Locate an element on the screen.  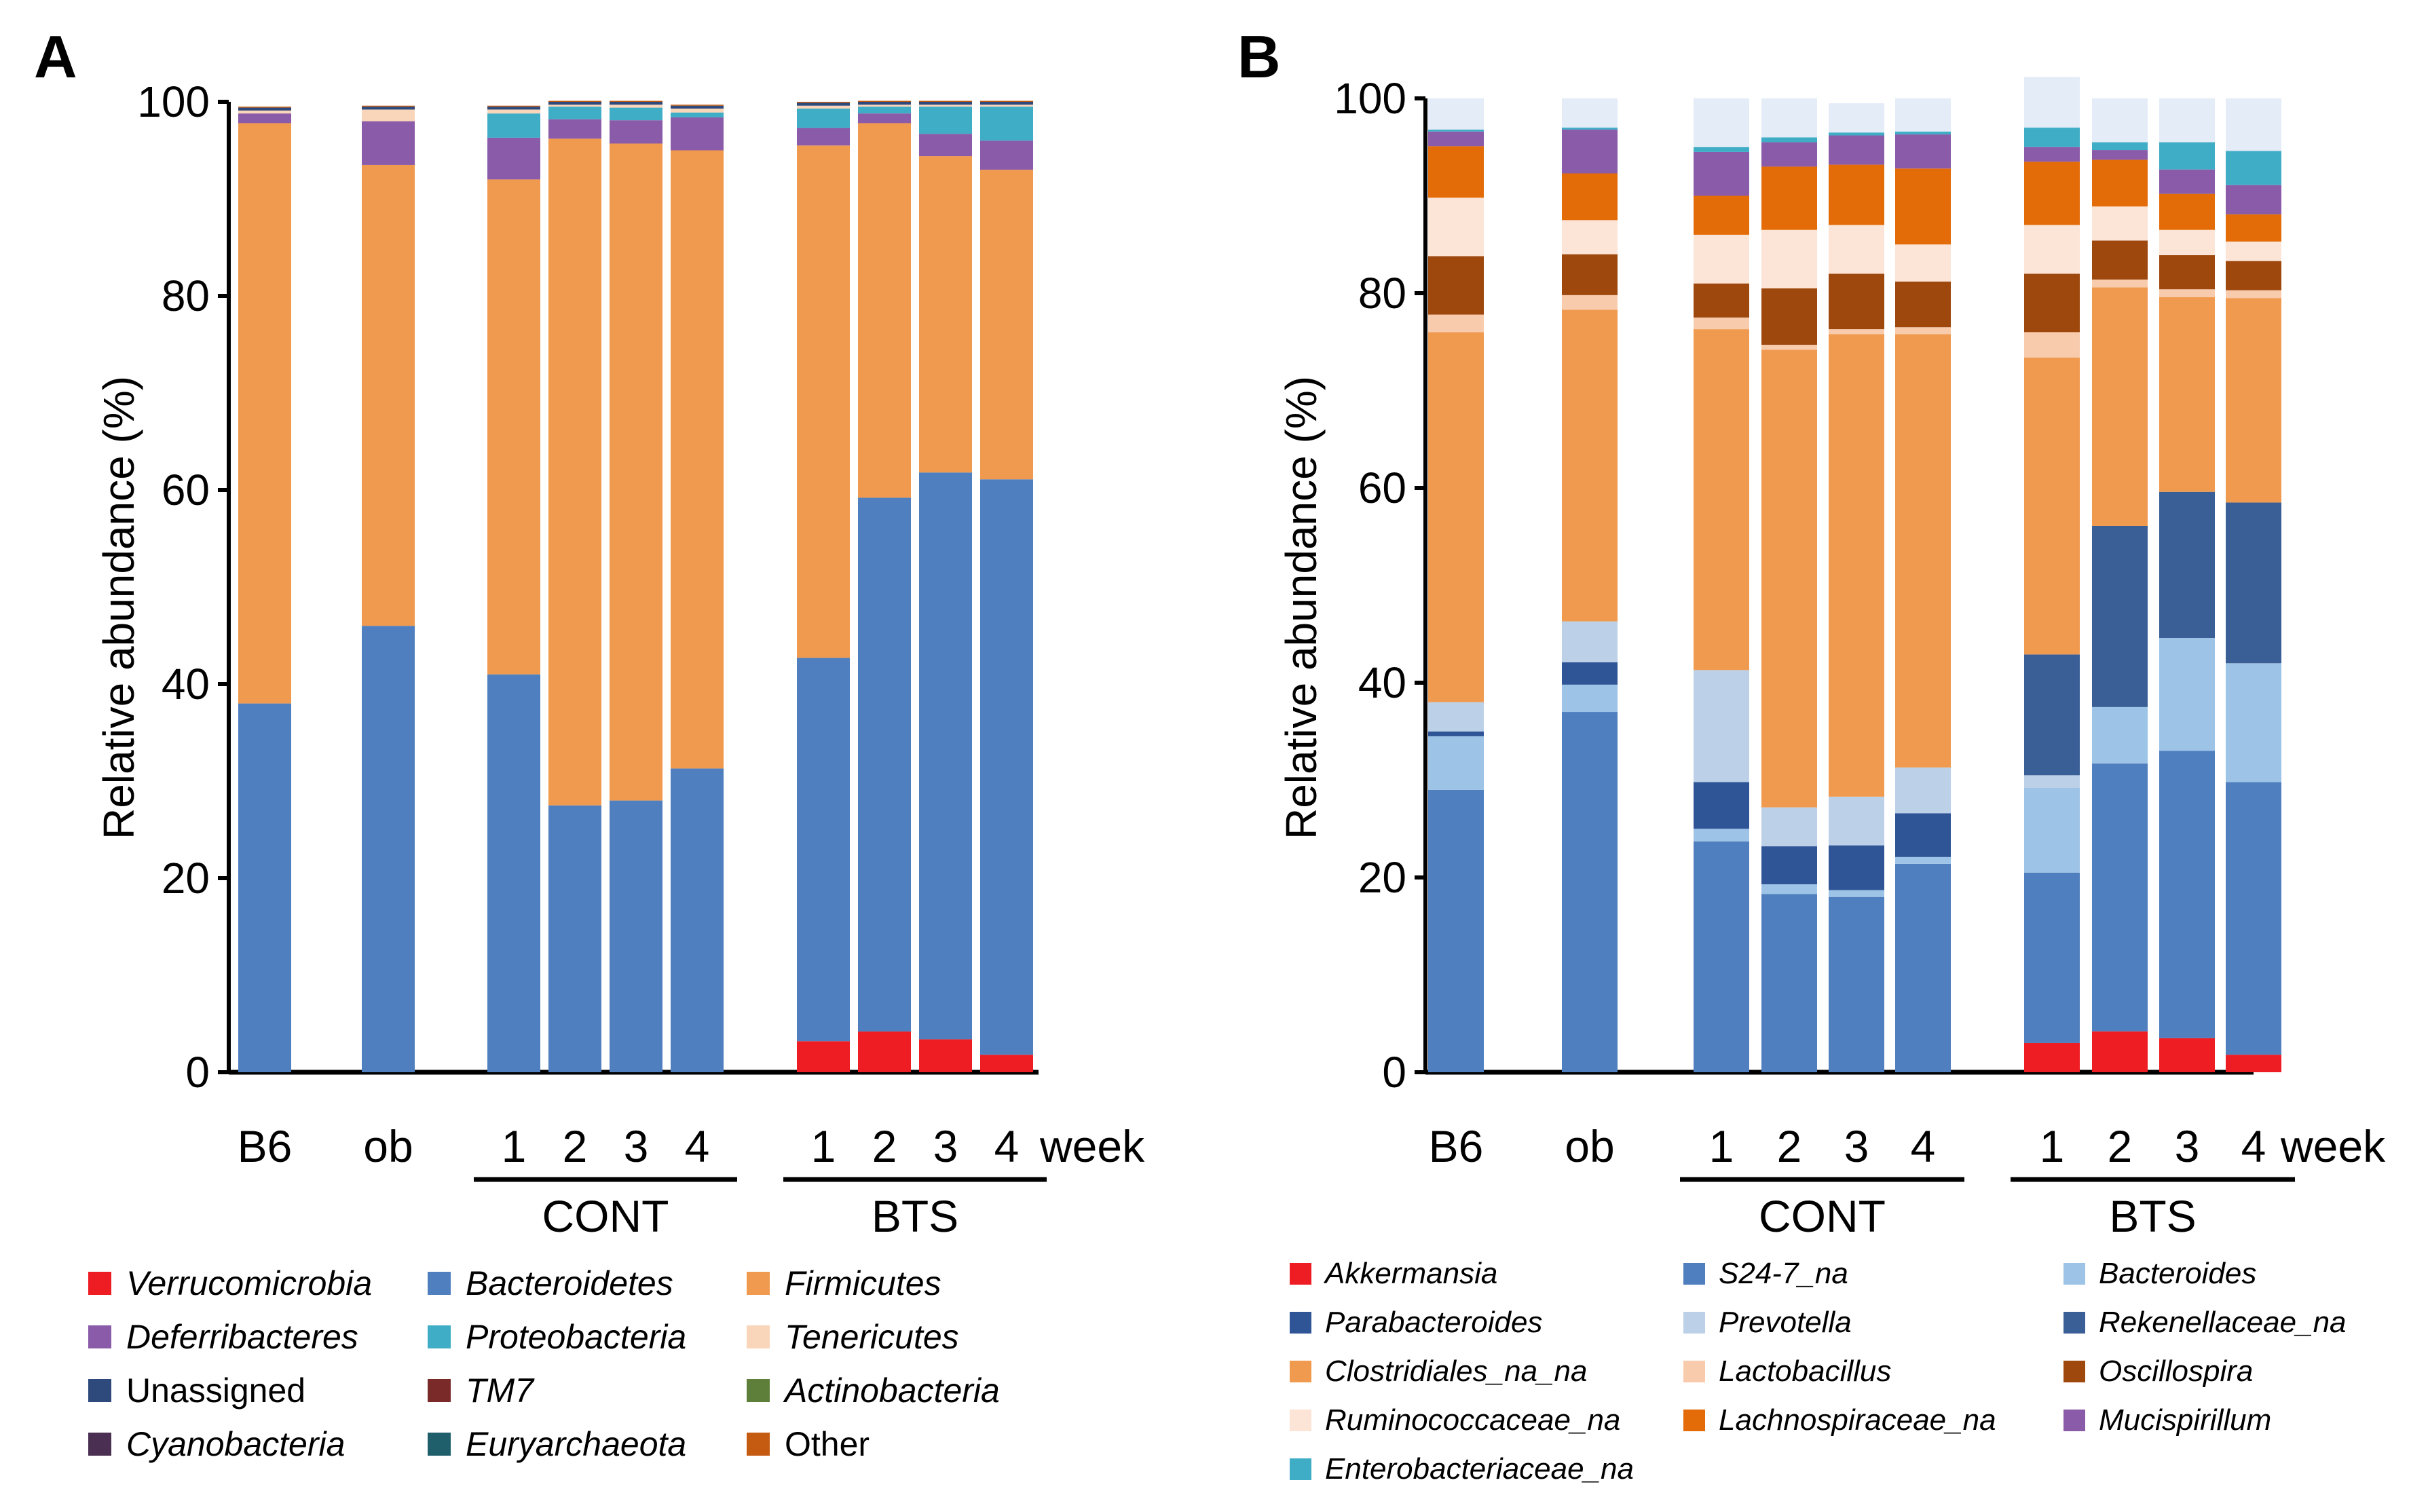
panel-b-category-label: 2 is located at coordinates (1789, 1146).